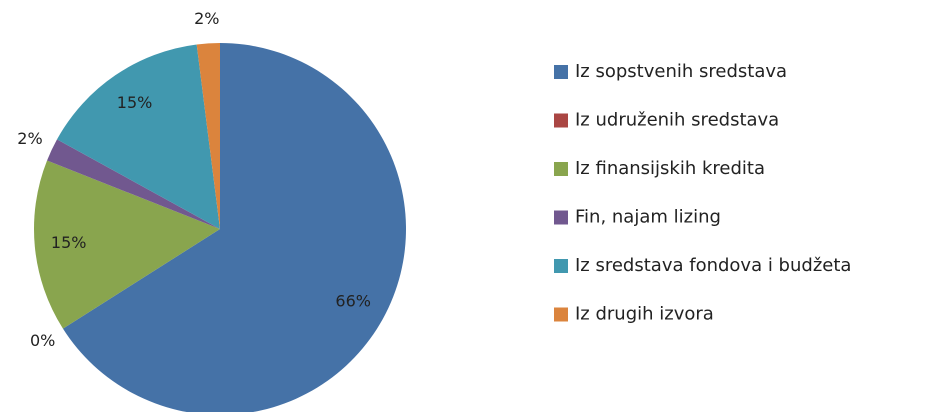 The height and width of the screenshot is (412, 925). I want to click on data-label: 66%, so click(353, 301).